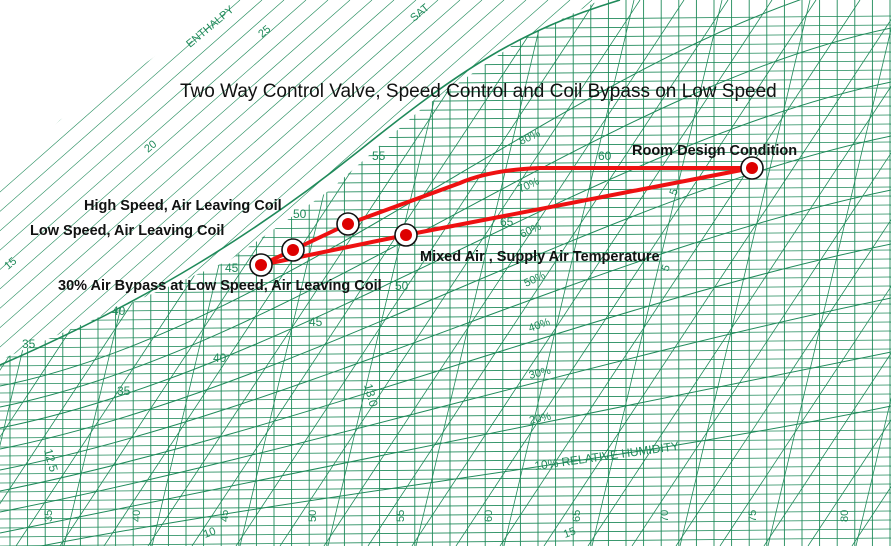 This screenshot has height=546, width=891. What do you see at coordinates (539, 325) in the screenshot?
I see `rh-40-label: 40%` at bounding box center [539, 325].